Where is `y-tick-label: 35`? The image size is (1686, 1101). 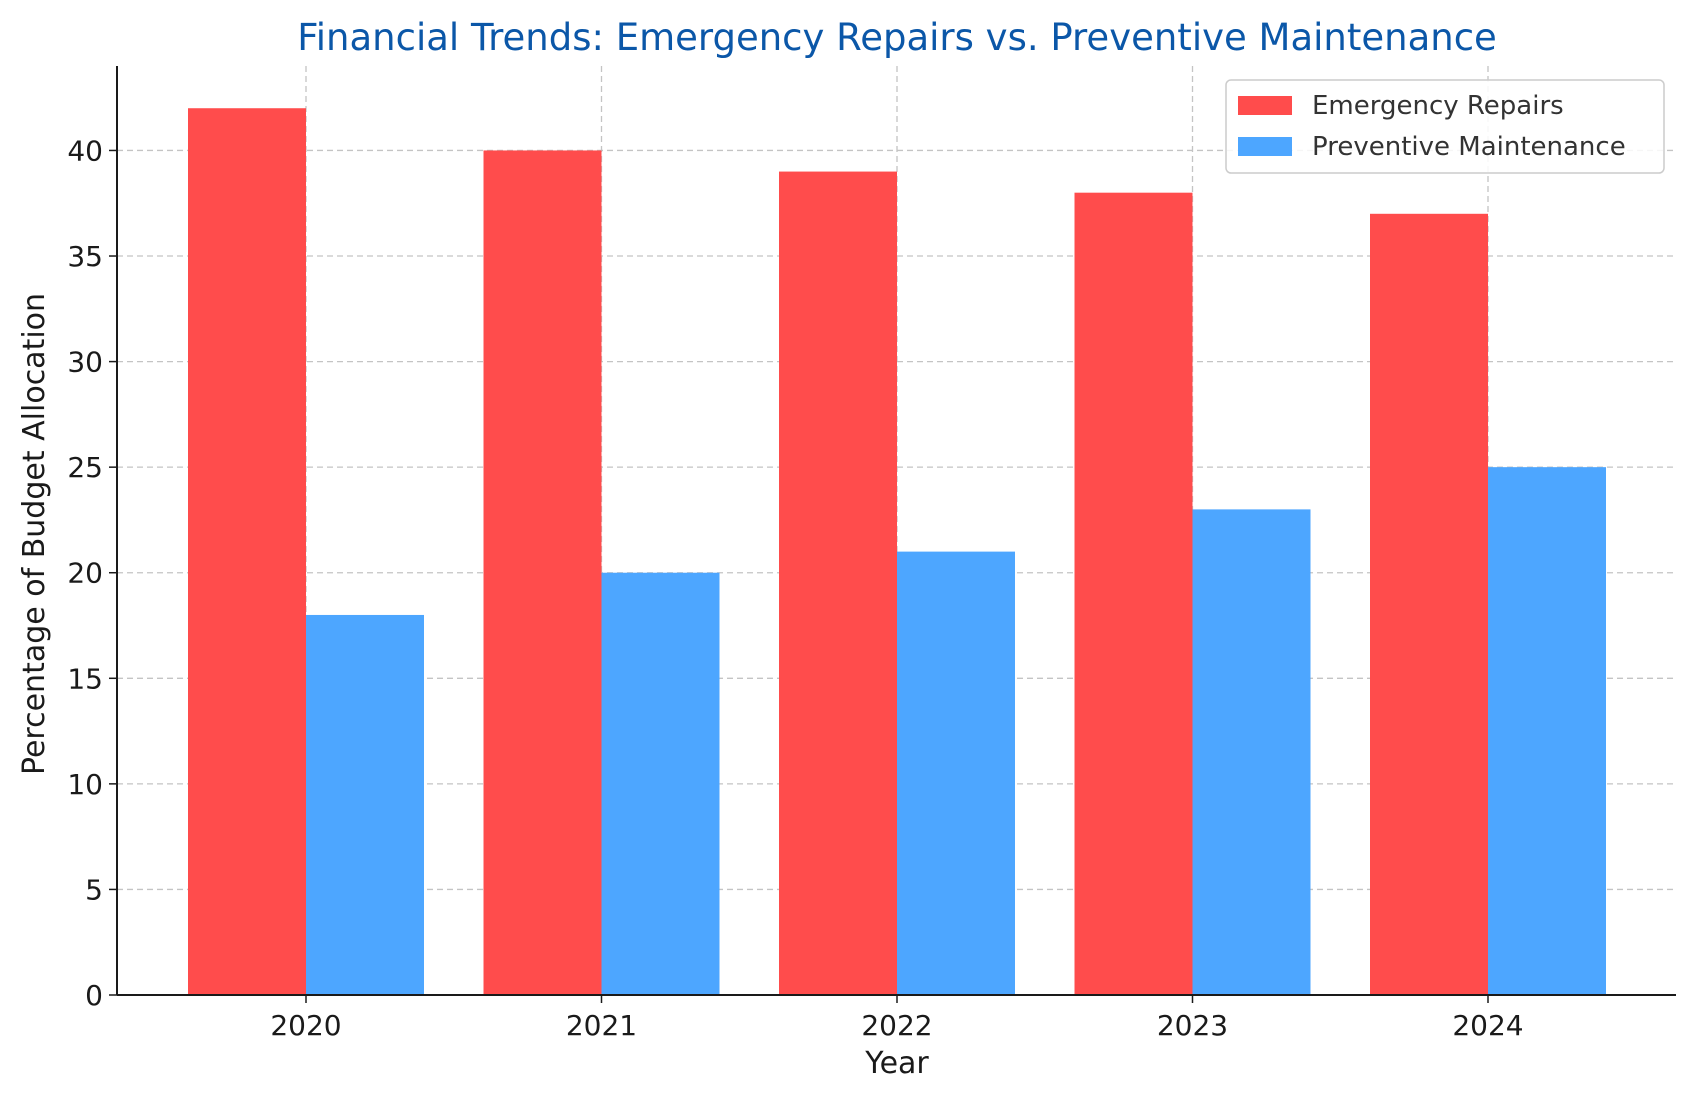 y-tick-label: 35 is located at coordinates (85, 256).